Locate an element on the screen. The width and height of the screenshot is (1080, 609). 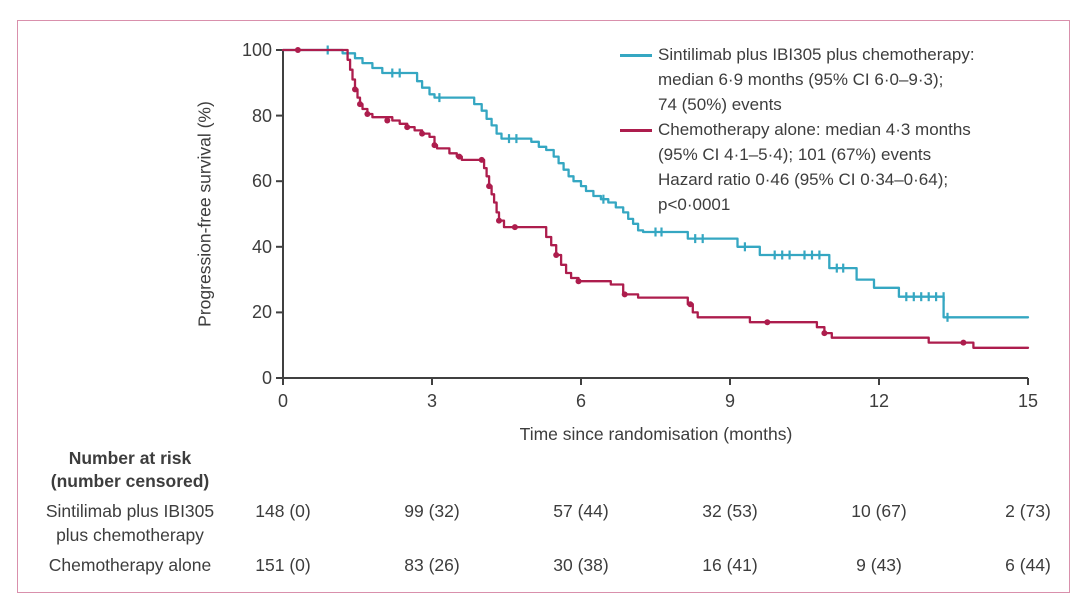
risk-value: 99 (32) is located at coordinates (432, 511).